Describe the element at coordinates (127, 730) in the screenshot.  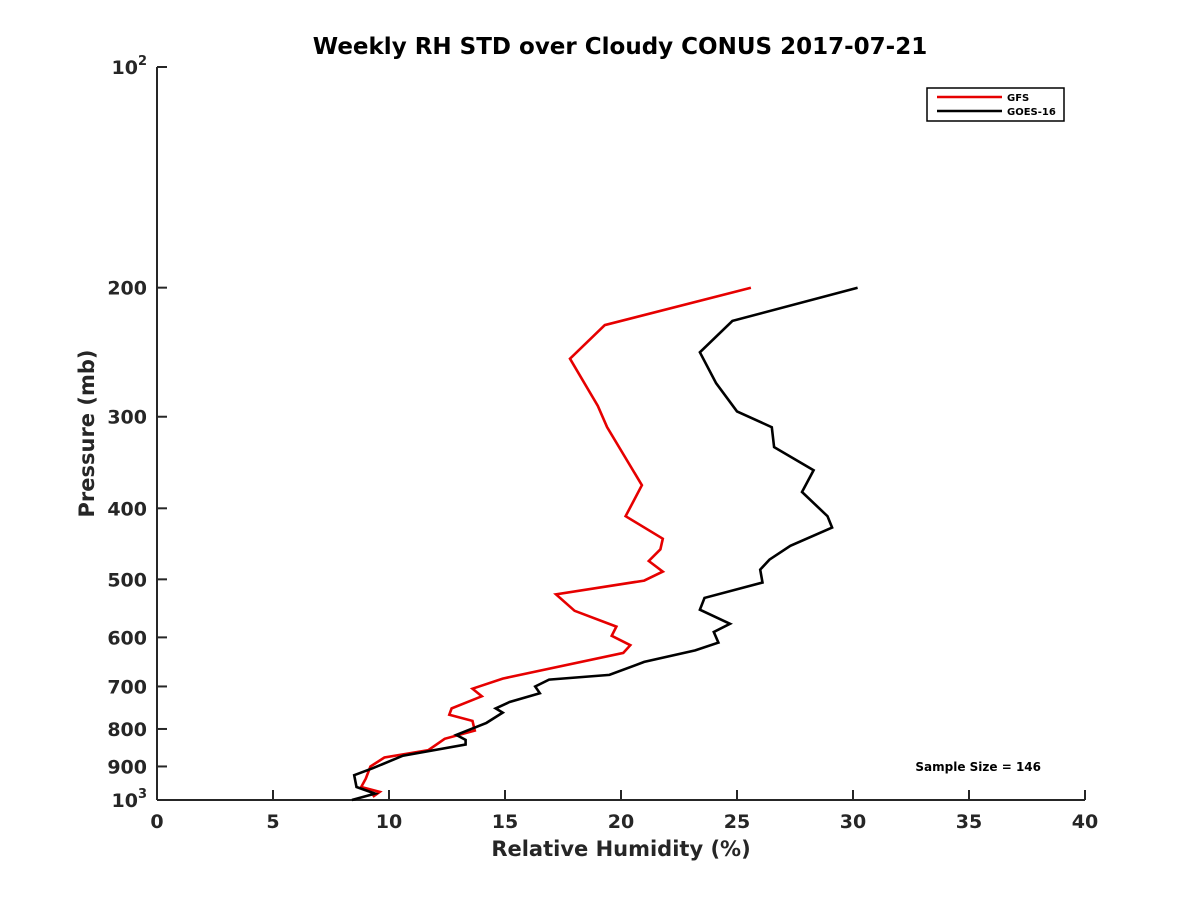
I see `y-tick-label: 800` at that location.